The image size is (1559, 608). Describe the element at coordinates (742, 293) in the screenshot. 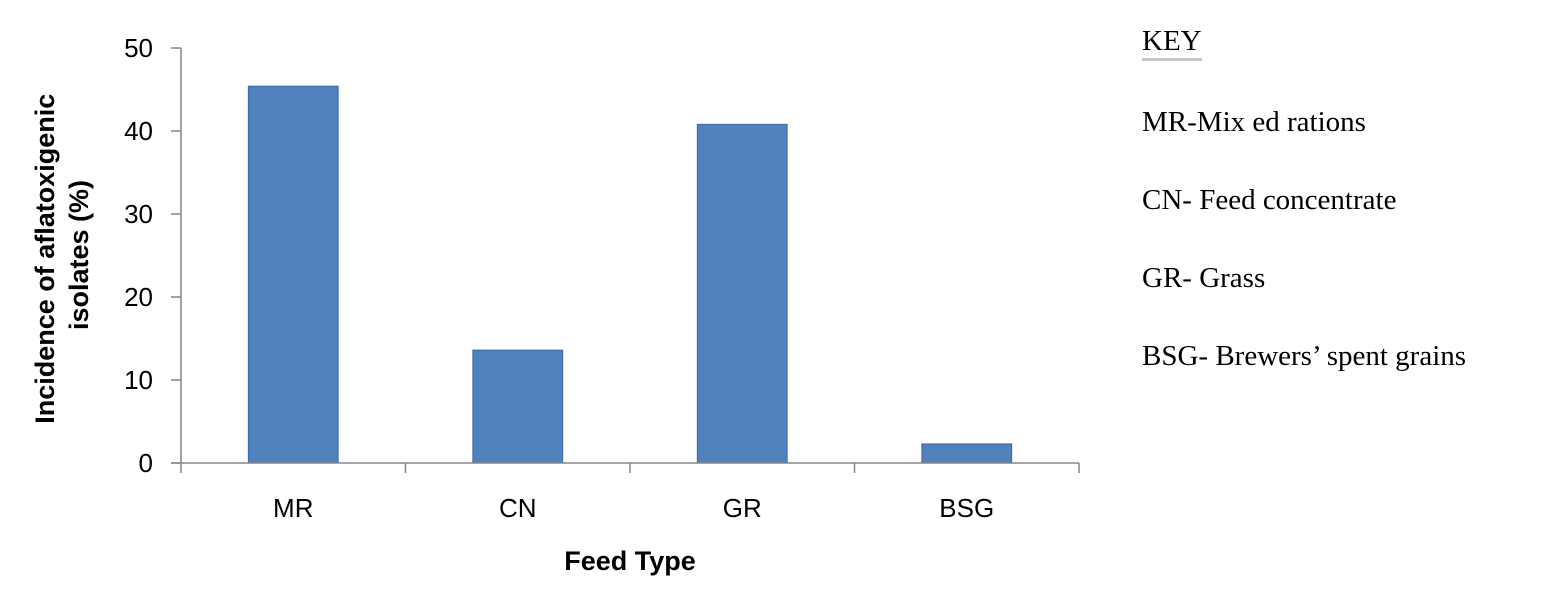

I see `bar-gr` at that location.